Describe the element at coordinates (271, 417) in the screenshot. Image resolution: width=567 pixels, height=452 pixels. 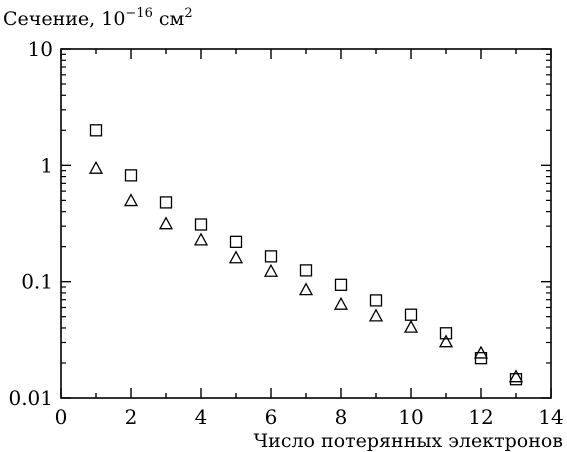
I see `x-tick-label: 6` at that location.